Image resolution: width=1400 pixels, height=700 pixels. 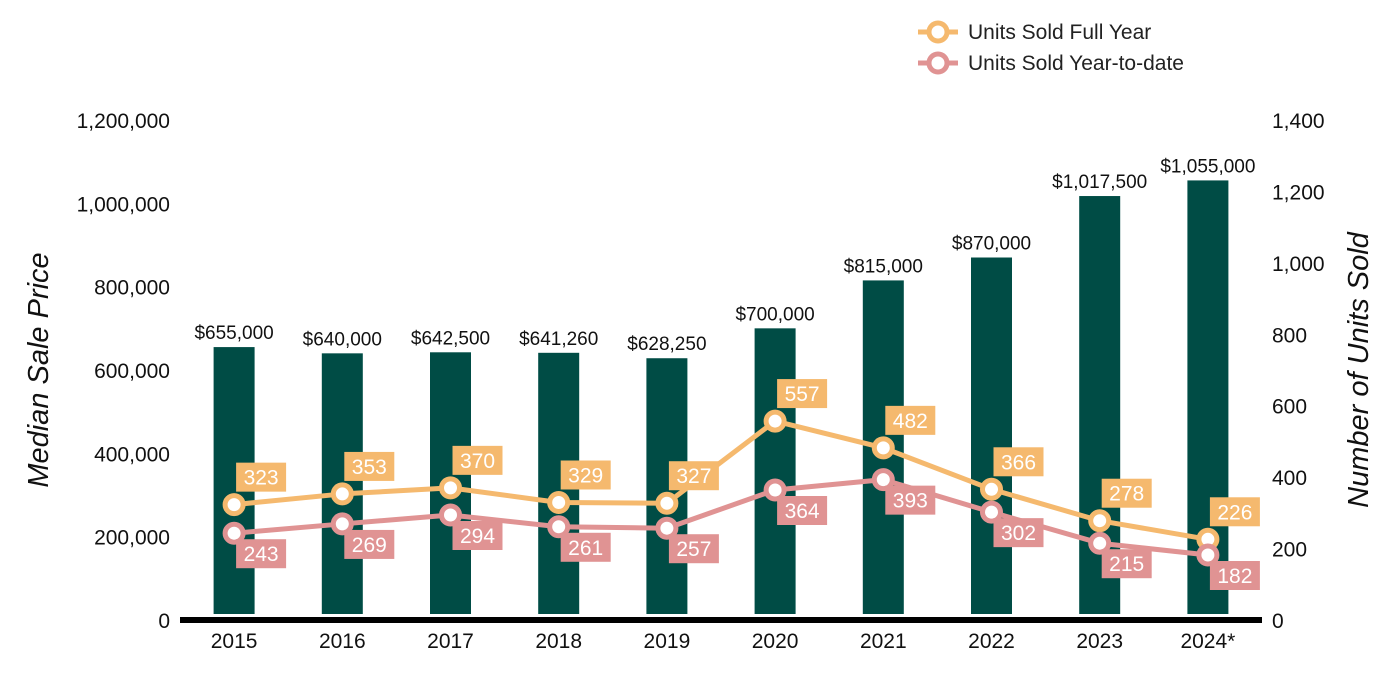 I want to click on left-tick-label: 200,000, so click(x=132, y=538).